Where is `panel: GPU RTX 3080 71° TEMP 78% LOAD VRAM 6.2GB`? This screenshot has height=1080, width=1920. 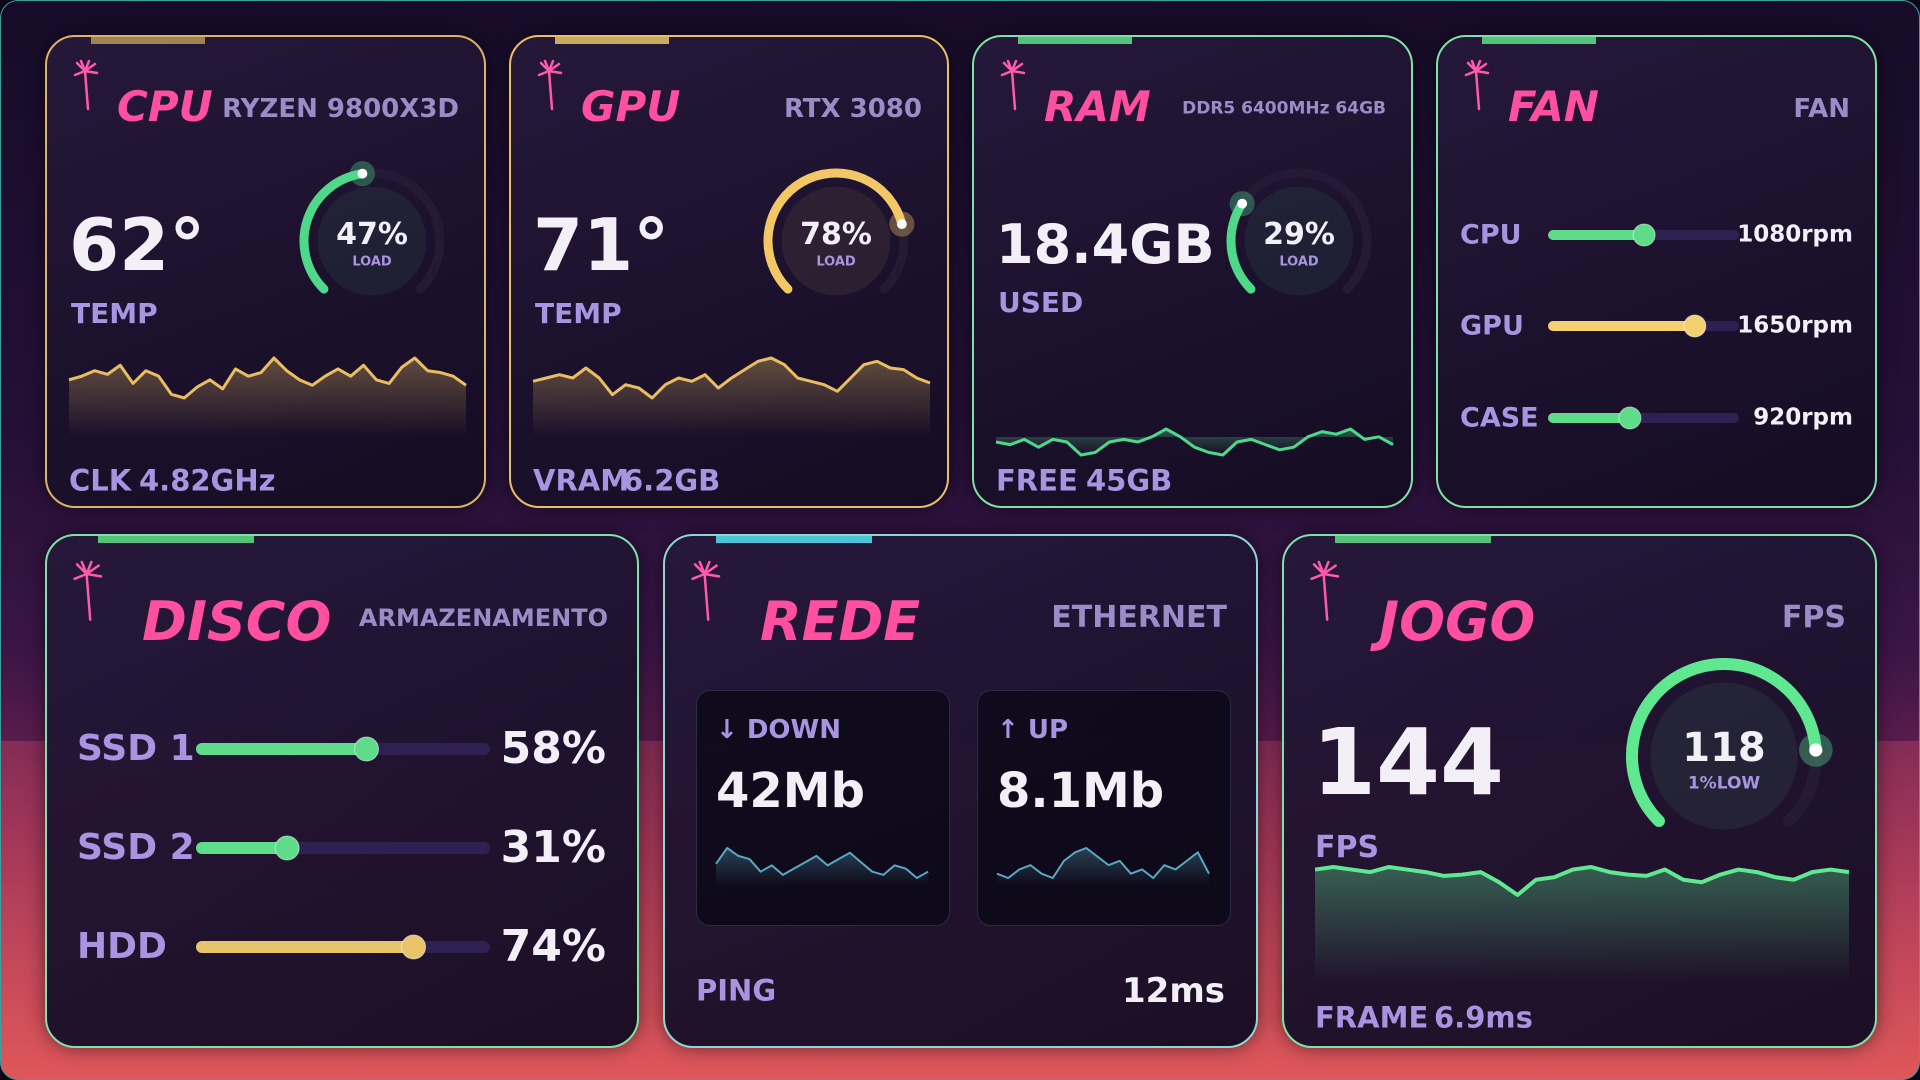
panel: GPU RTX 3080 71° TEMP 78% LOAD VRAM 6.2GB is located at coordinates (729, 271).